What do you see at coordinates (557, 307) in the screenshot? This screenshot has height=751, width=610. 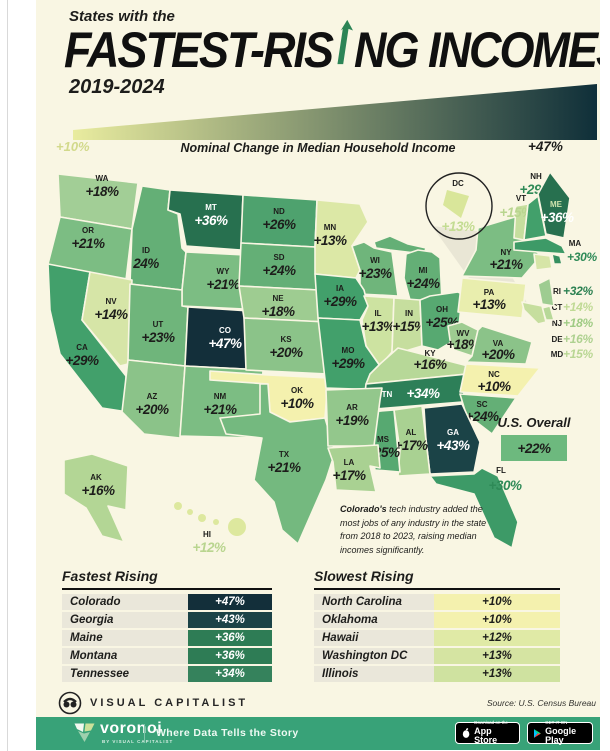 I see `state-abbr: CT` at bounding box center [557, 307].